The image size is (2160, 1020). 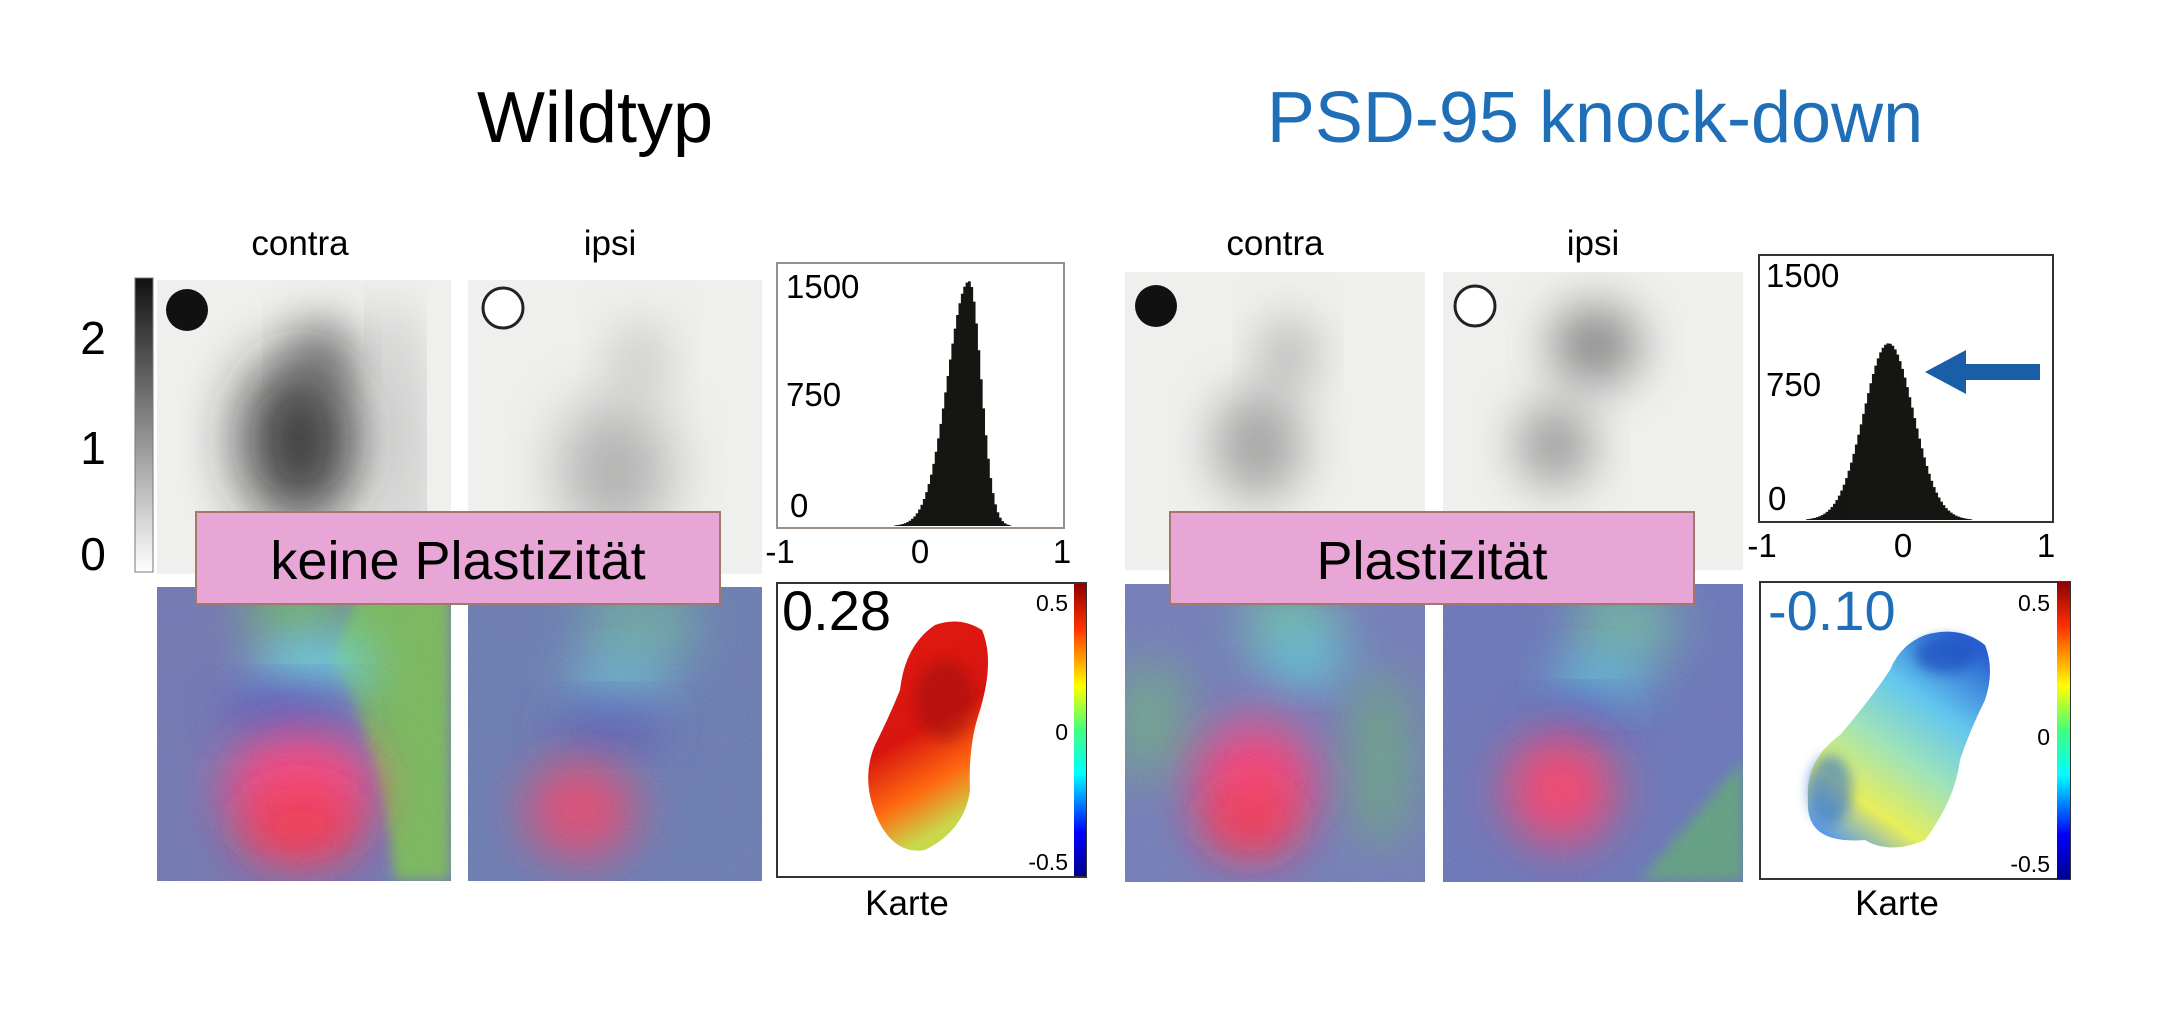 I want to click on wt-ipsi-label: ipsi, so click(x=610, y=243).